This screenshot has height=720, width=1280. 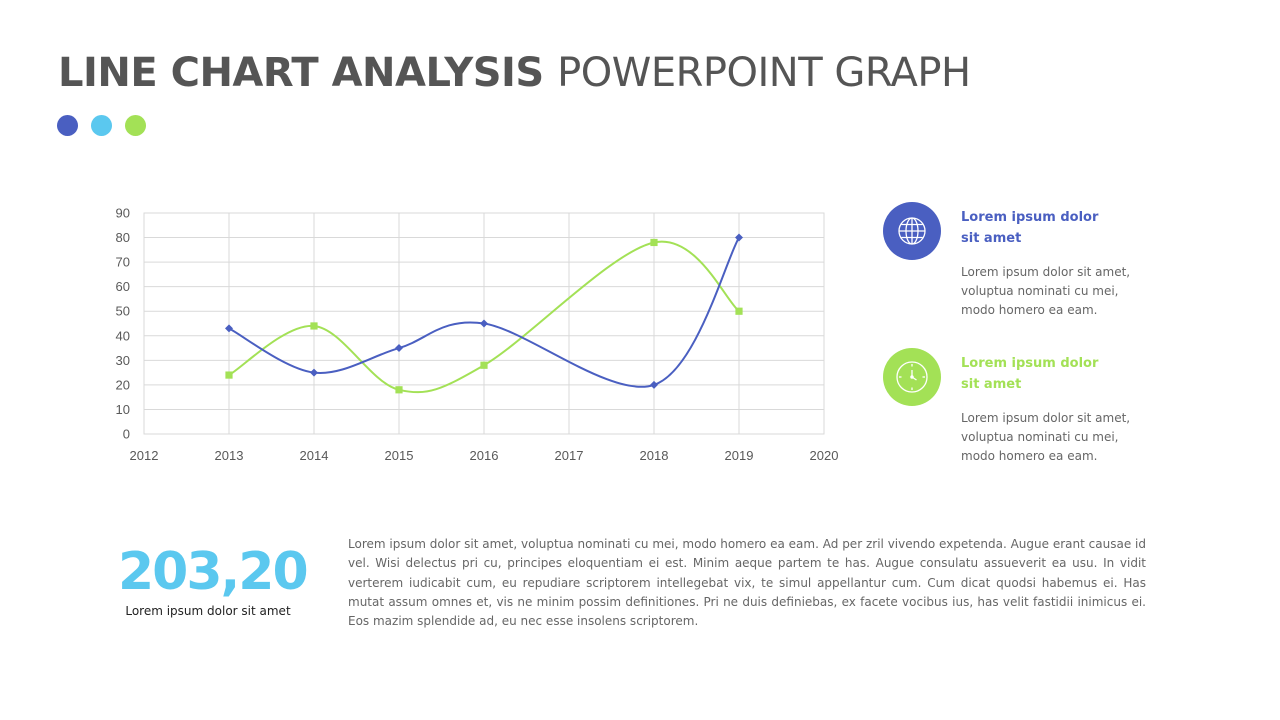 What do you see at coordinates (123, 384) in the screenshot?
I see `y-tick-label: 20` at bounding box center [123, 384].